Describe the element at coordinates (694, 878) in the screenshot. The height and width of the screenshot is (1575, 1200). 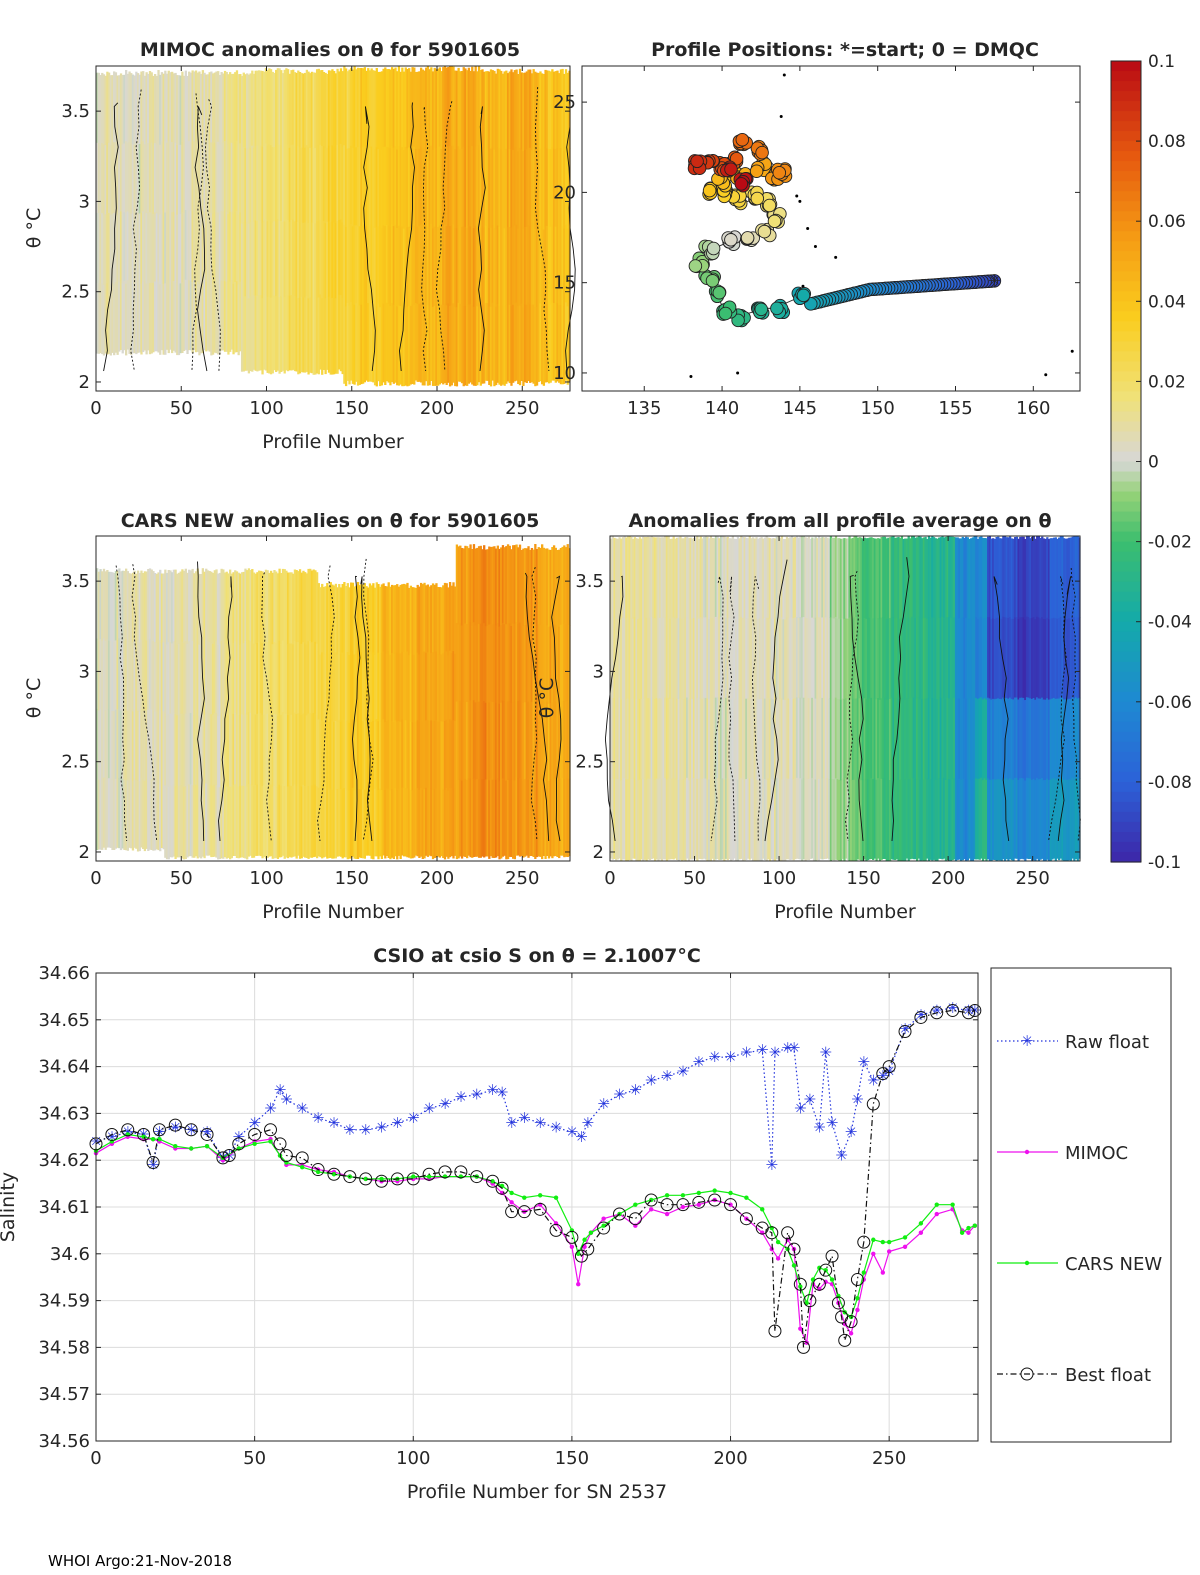
I see `x-tick-label: 50` at that location.